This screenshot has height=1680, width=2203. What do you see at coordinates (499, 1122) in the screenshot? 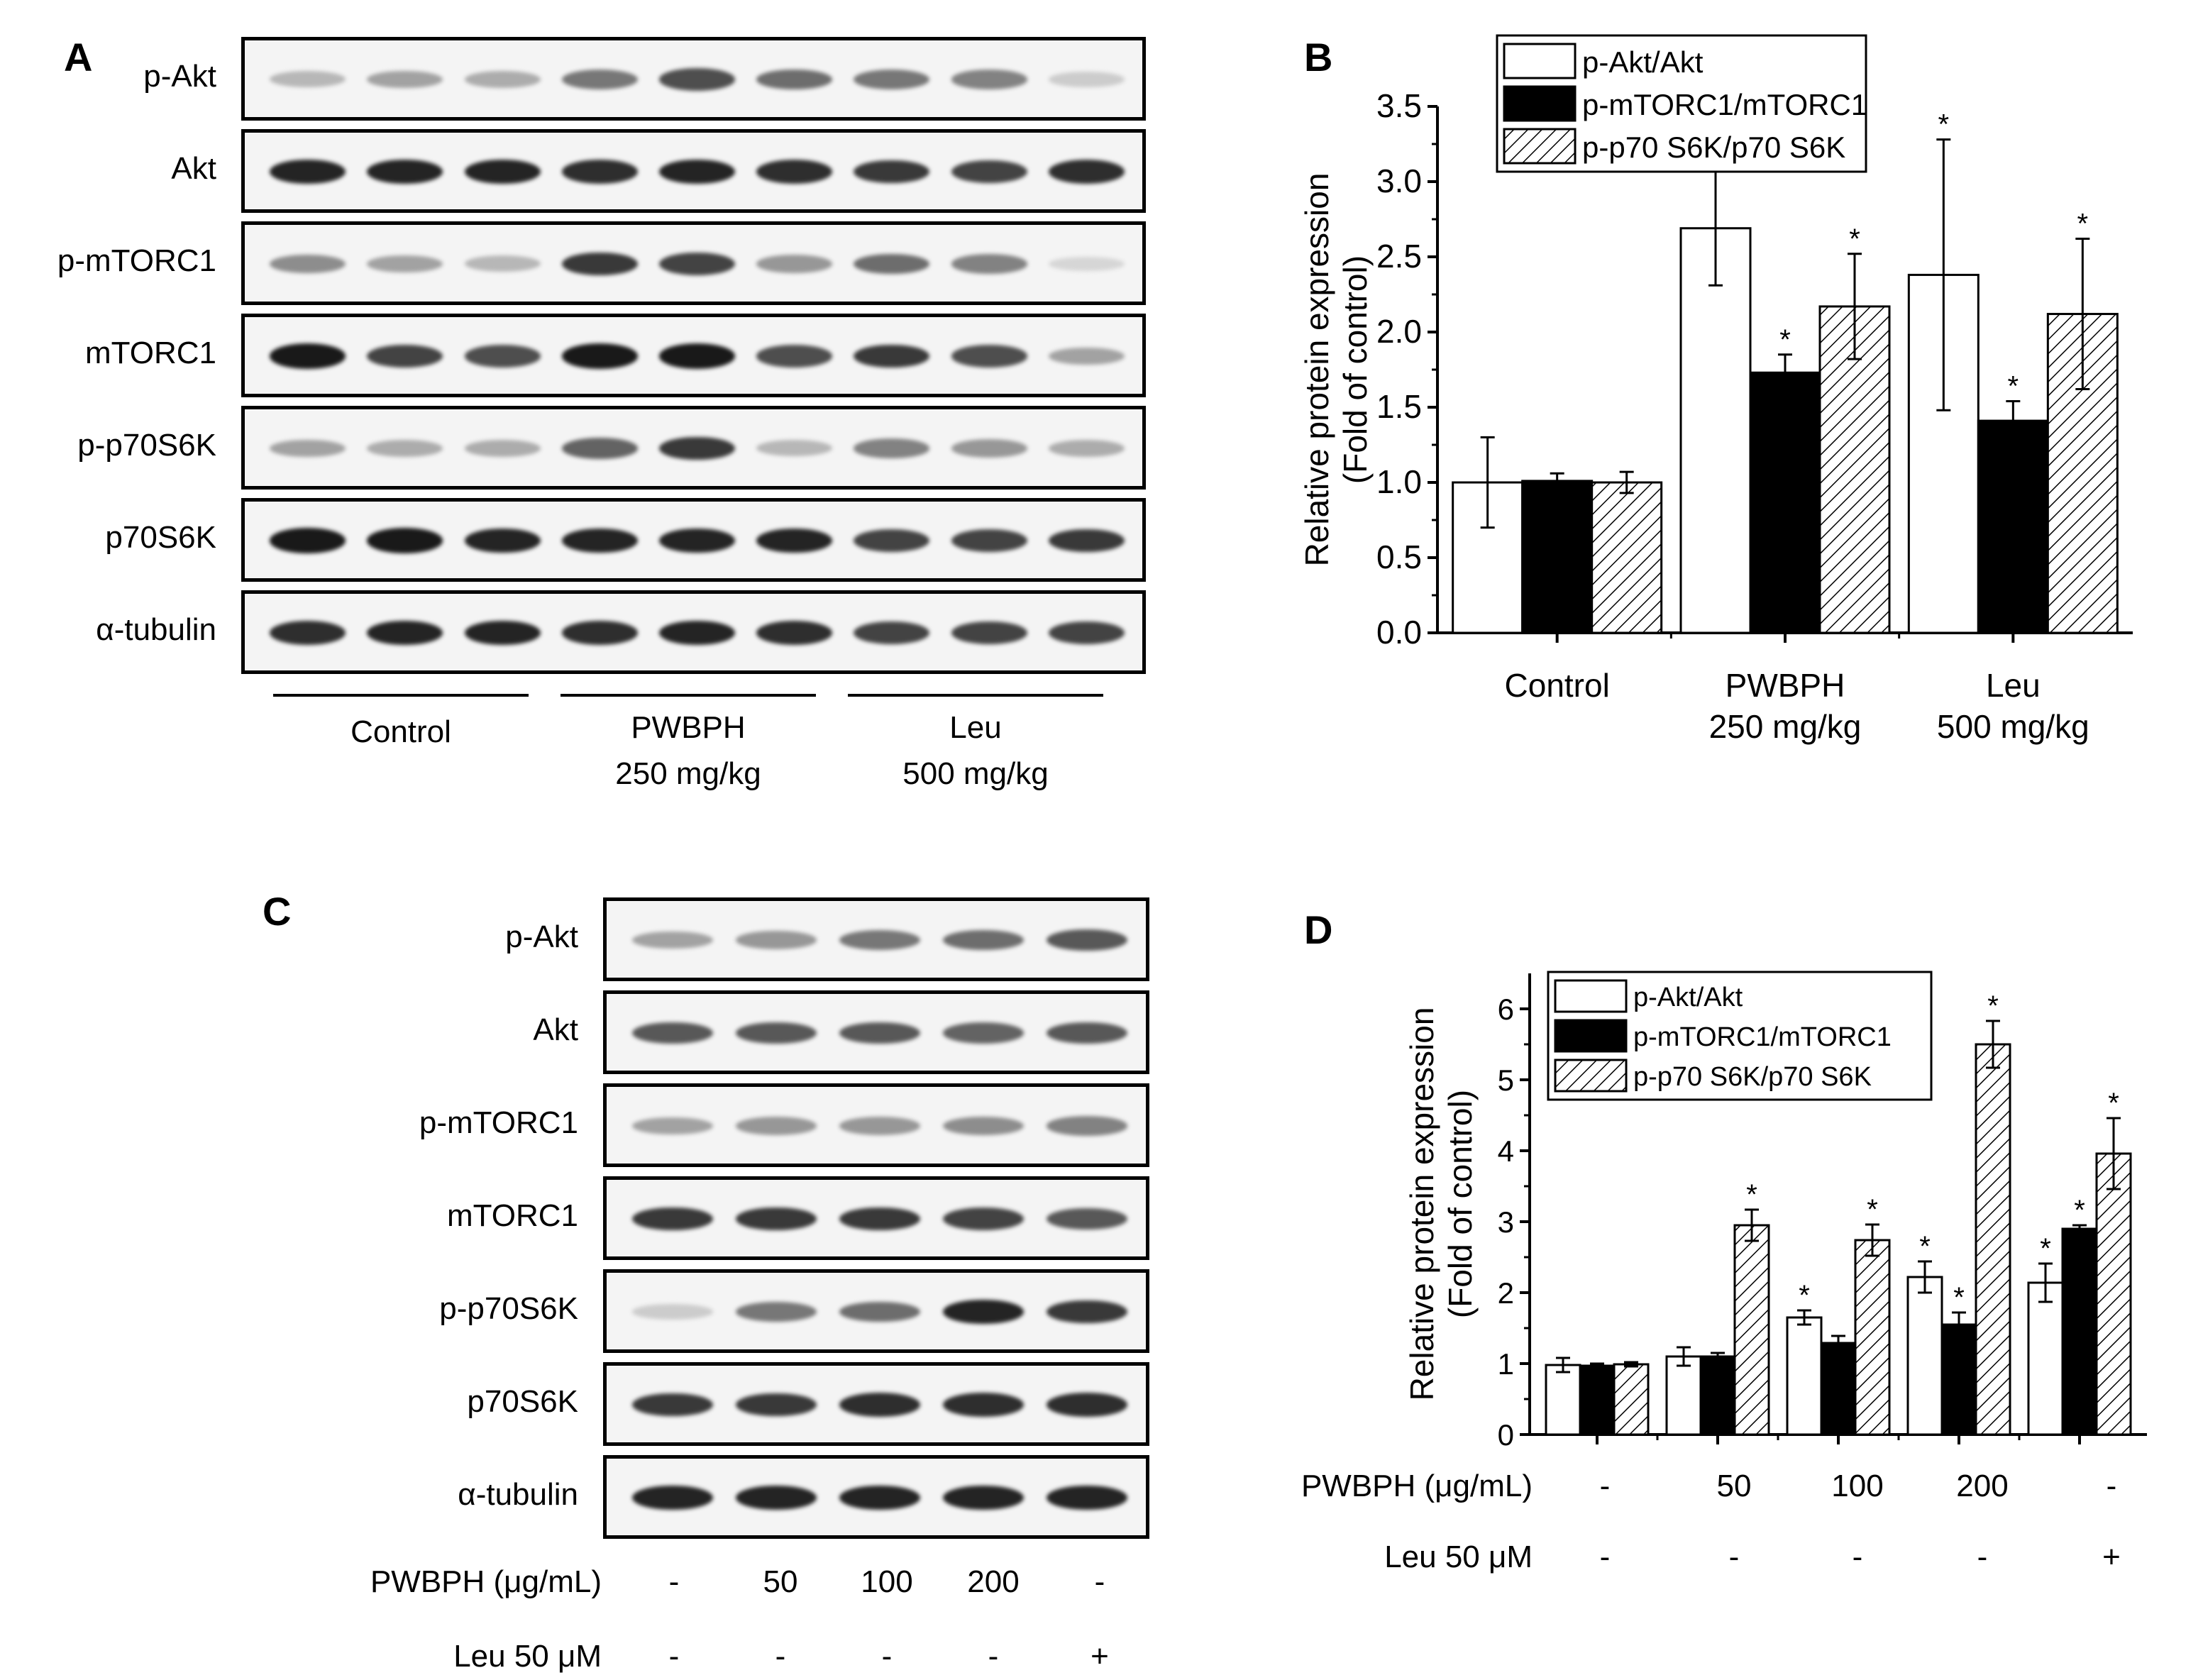
I see `blot-row-label: p-mTORC1` at bounding box center [499, 1122].